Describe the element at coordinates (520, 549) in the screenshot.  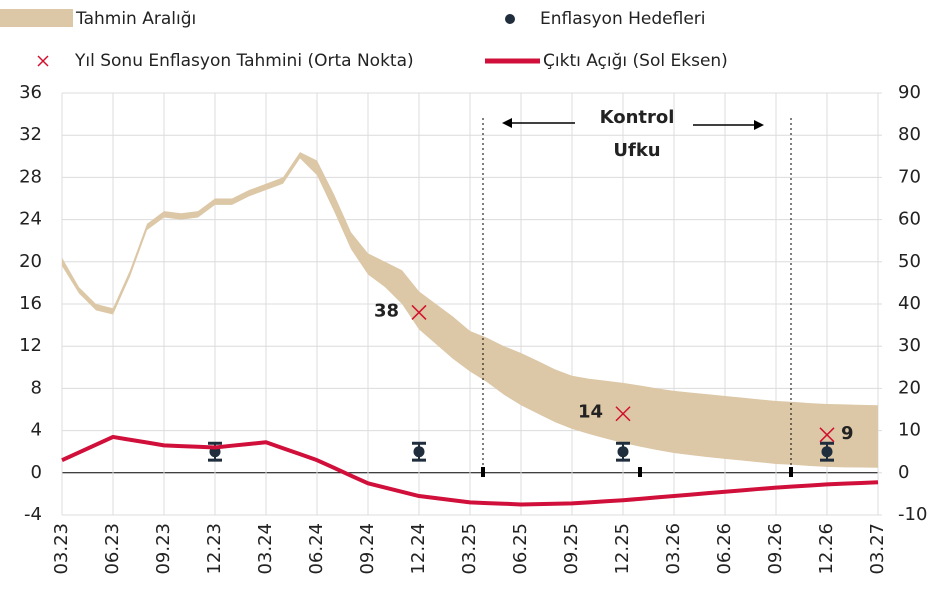
I see `x-tick-label: 06.25` at that location.